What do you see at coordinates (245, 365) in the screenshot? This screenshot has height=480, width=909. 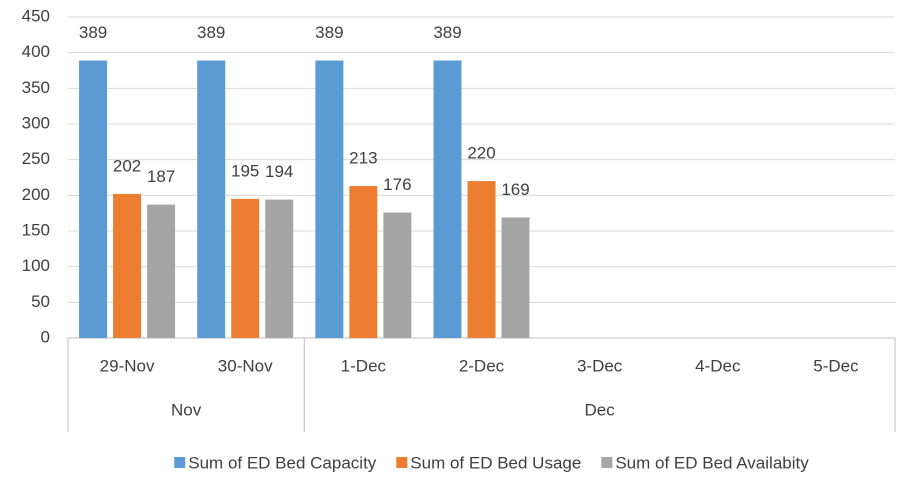 I see `x-tick-label: 30-Nov` at bounding box center [245, 365].